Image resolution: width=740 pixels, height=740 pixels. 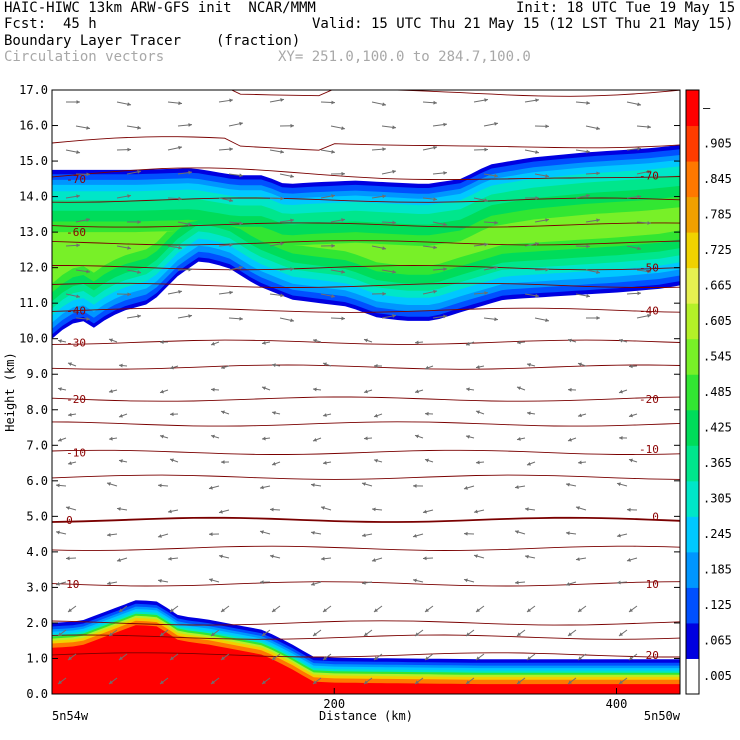 I want to click on y-axis-title: Height (km), so click(x=10, y=391).